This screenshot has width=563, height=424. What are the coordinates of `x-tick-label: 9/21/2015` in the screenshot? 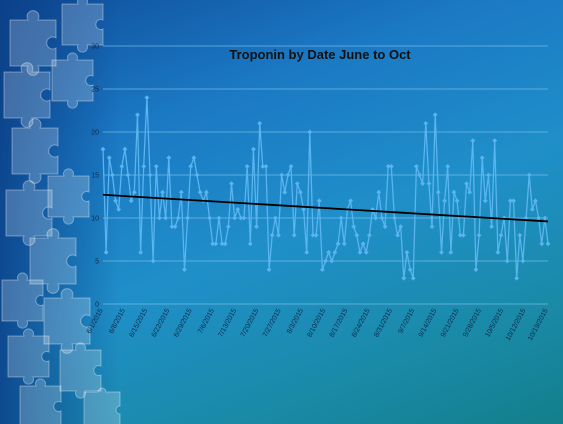 It's located at (450, 323).